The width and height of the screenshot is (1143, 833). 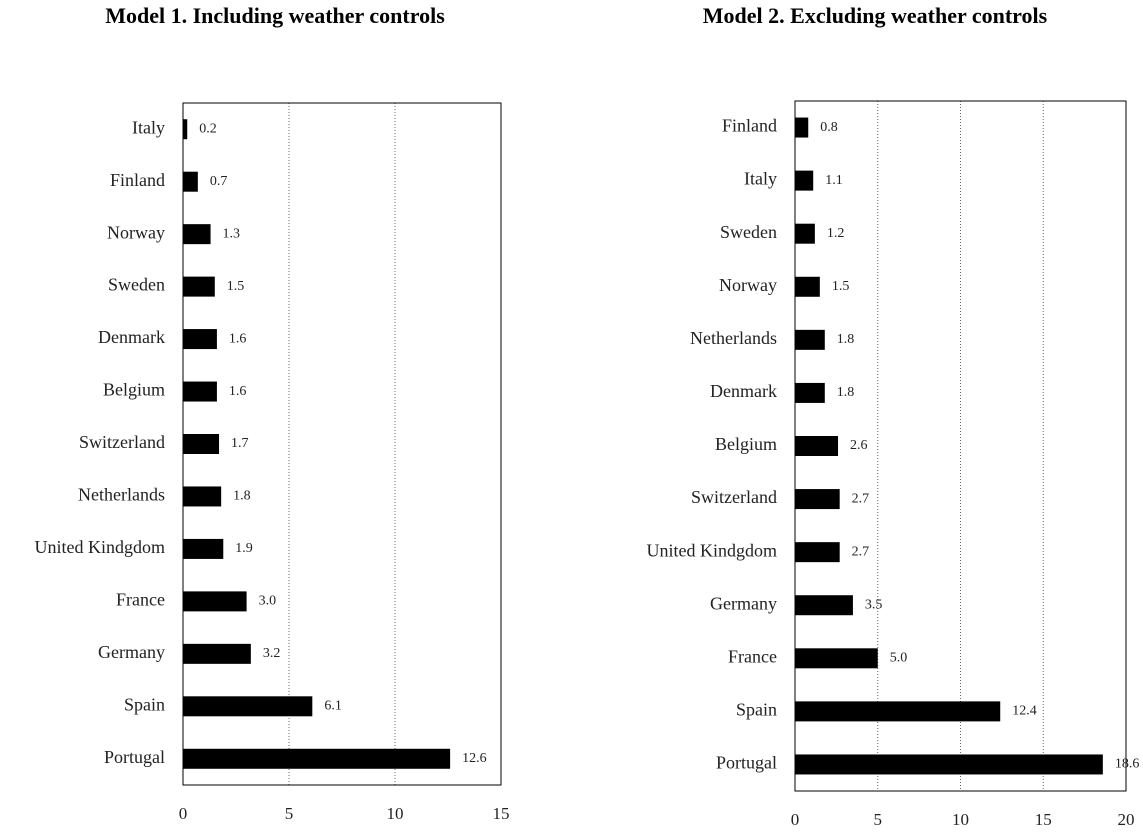 What do you see at coordinates (219, 181) in the screenshot?
I see `value-label: 0.7` at bounding box center [219, 181].